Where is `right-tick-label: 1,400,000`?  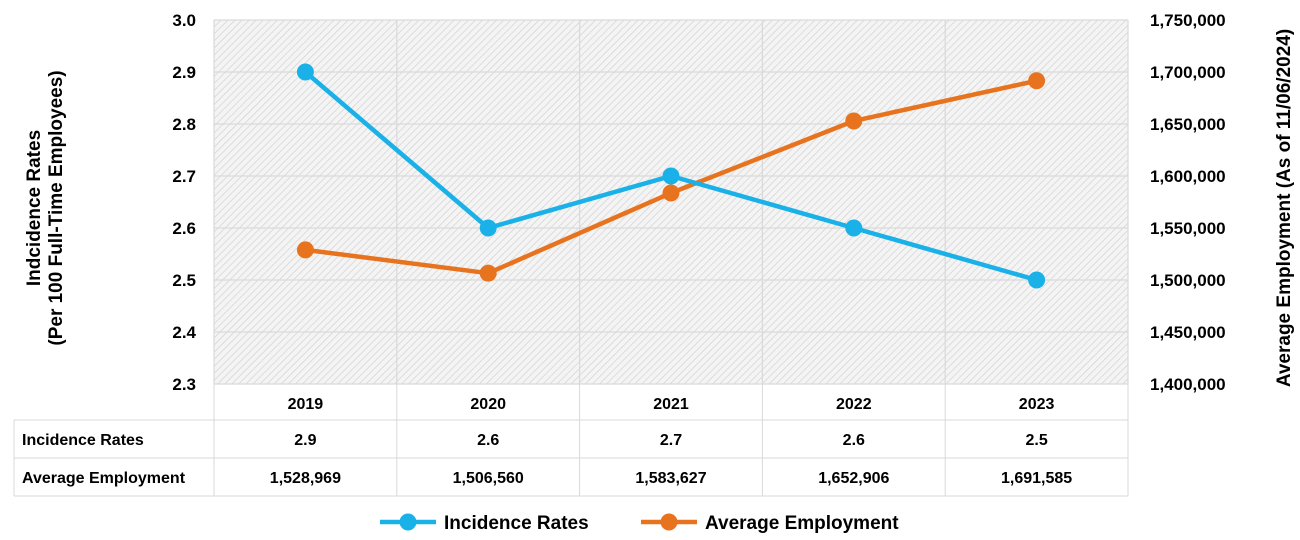
right-tick-label: 1,400,000 is located at coordinates (1188, 384).